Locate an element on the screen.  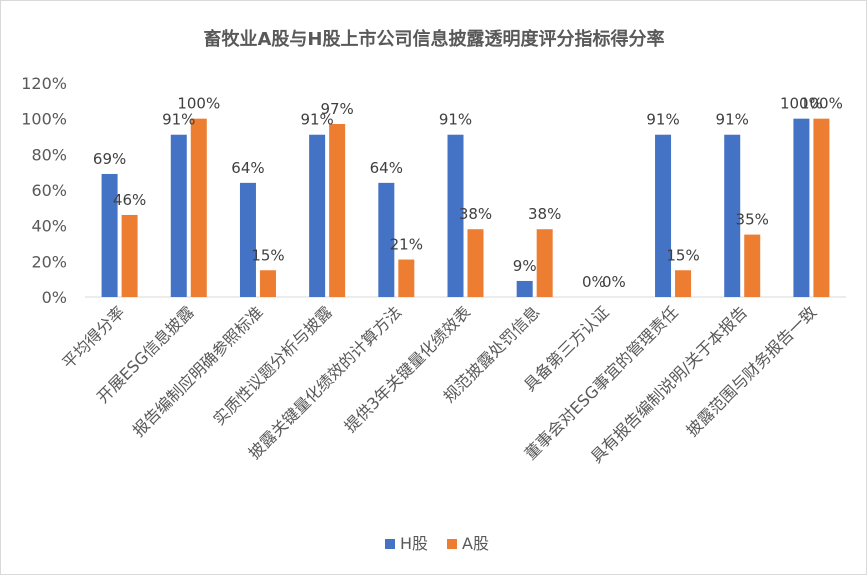
data-label: 69% is located at coordinates (109, 159).